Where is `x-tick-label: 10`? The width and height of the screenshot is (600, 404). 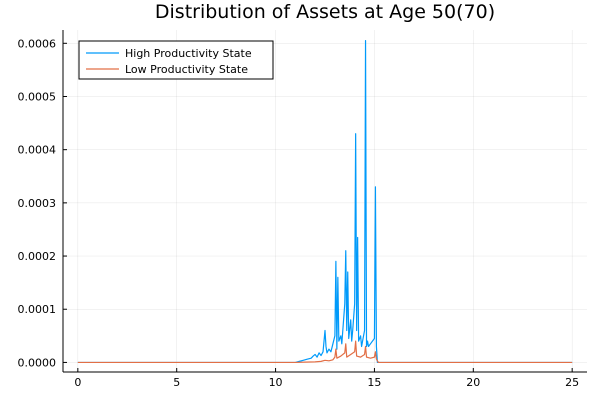
x-tick-label: 10 is located at coordinates (276, 382).